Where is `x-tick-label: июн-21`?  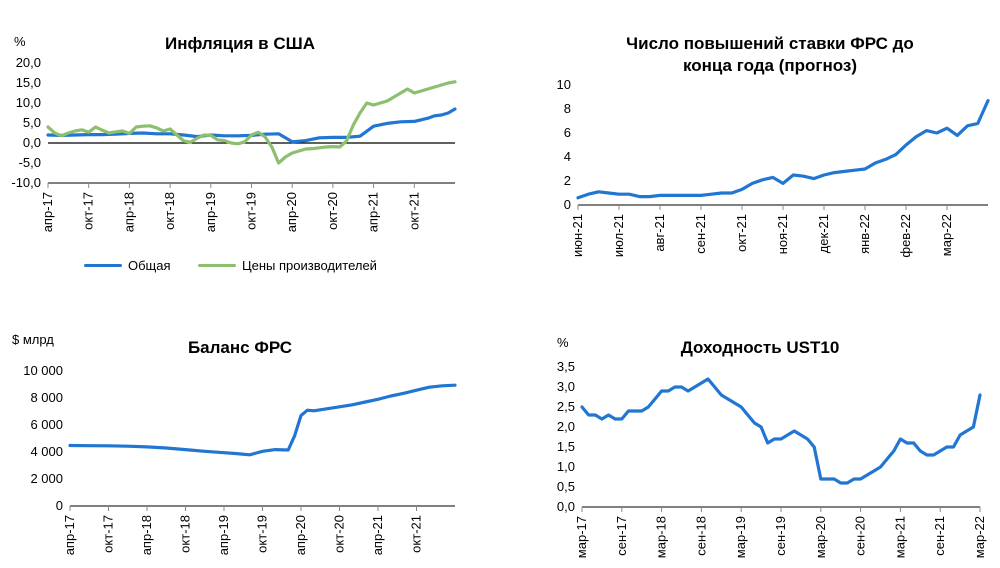 x-tick-label: июн-21 is located at coordinates (577, 235).